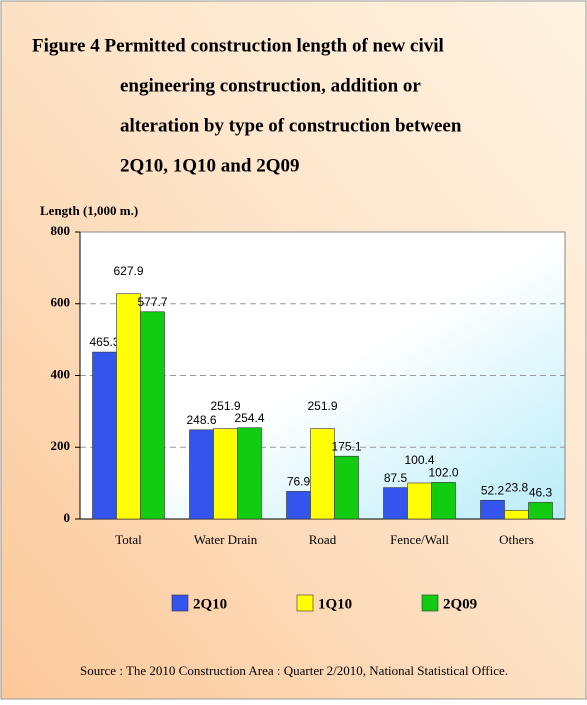 The image size is (587, 705). What do you see at coordinates (493, 490) in the screenshot?
I see `data-label: 52.2` at bounding box center [493, 490].